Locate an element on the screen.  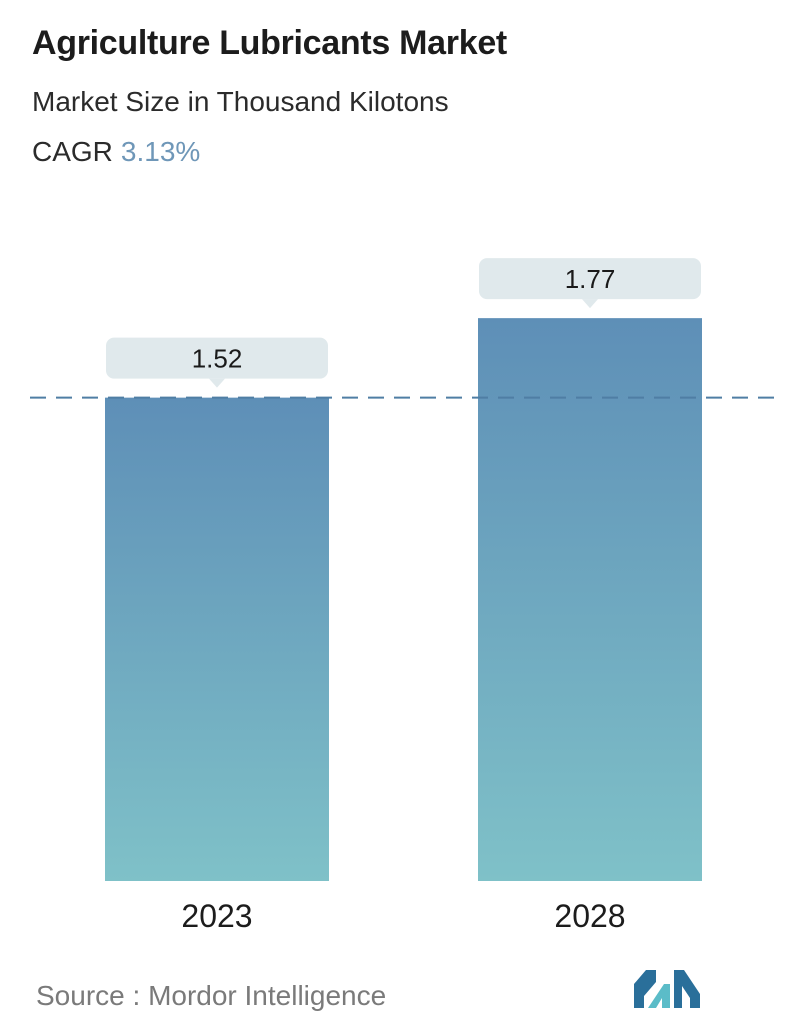
cagr-label: CAGR is located at coordinates (72, 151).